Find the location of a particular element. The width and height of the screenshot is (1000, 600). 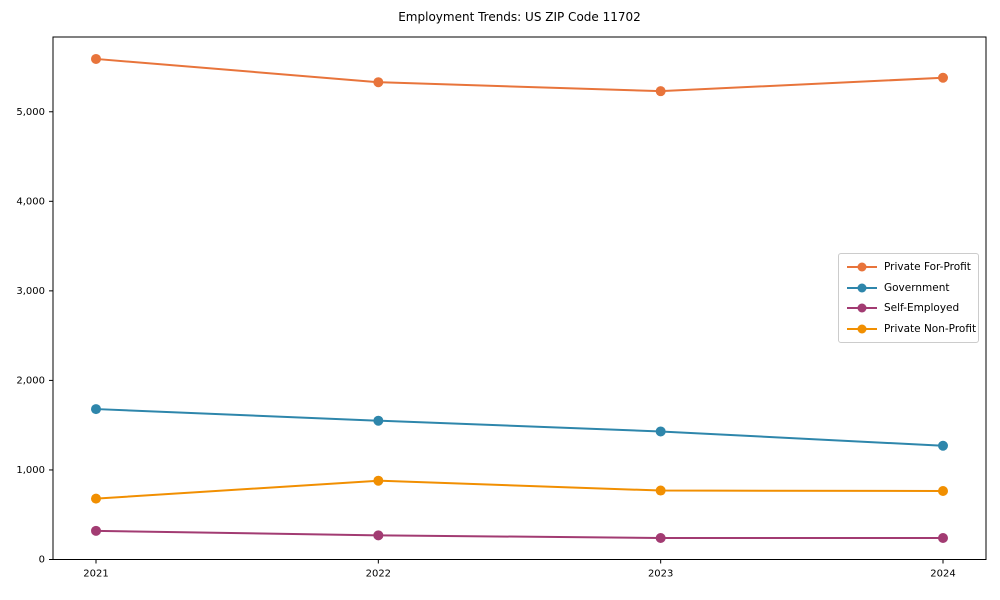

series-line-self-employed is located at coordinates (519, 534).